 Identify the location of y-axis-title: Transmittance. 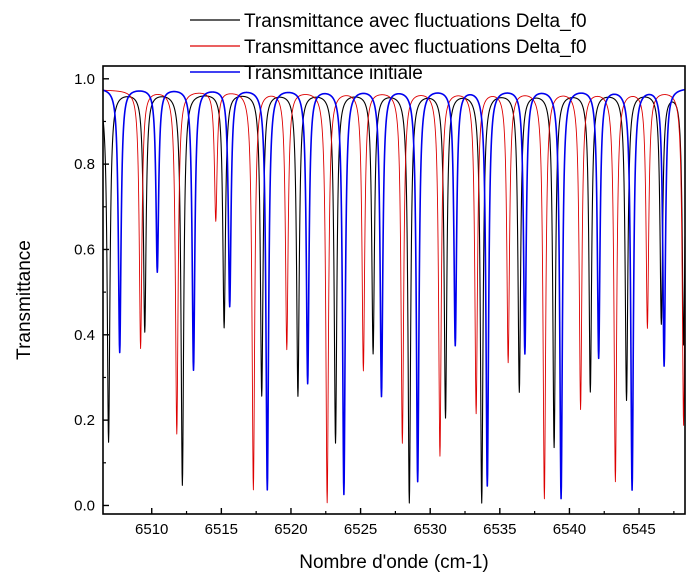
(24, 300).